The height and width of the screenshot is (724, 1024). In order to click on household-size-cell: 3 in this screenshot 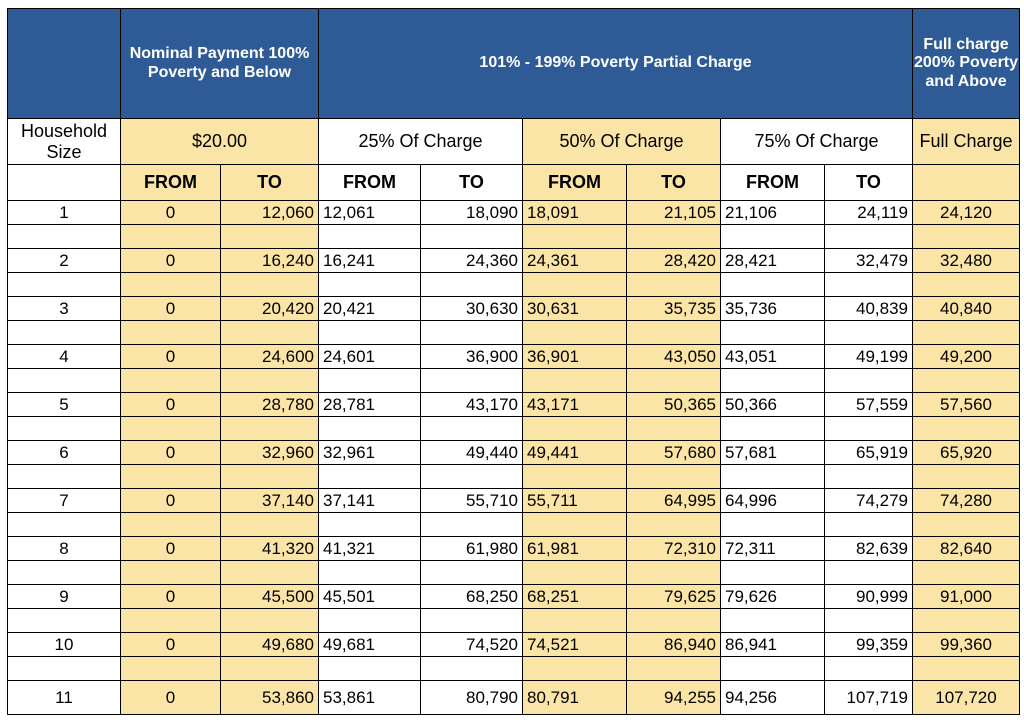, I will do `click(64, 308)`.